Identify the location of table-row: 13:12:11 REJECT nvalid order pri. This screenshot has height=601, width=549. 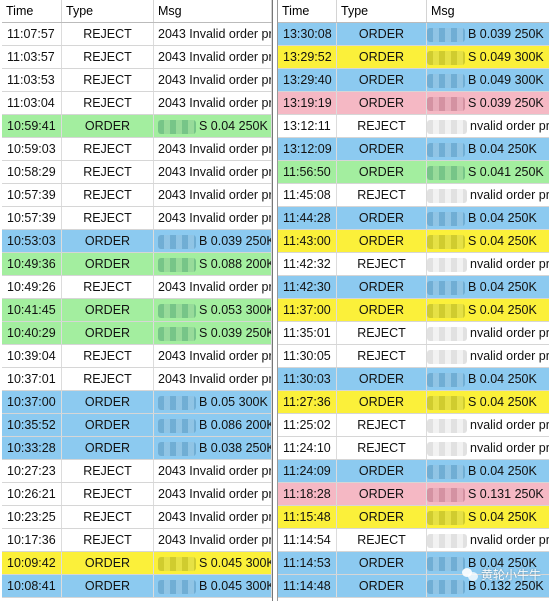
(413, 126).